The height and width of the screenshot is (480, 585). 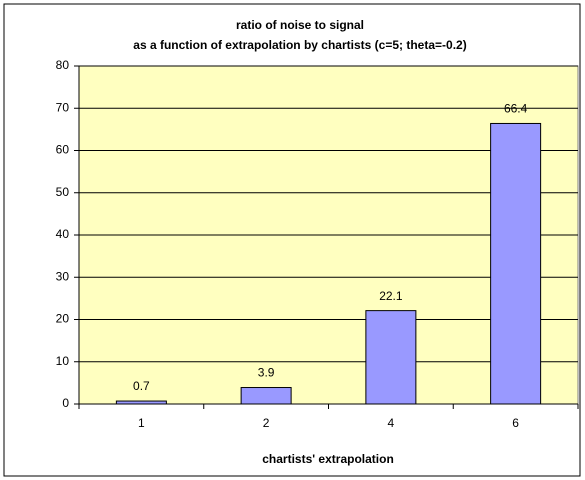 I want to click on x-axis-title: chartists' extrapolation, so click(x=328, y=459).